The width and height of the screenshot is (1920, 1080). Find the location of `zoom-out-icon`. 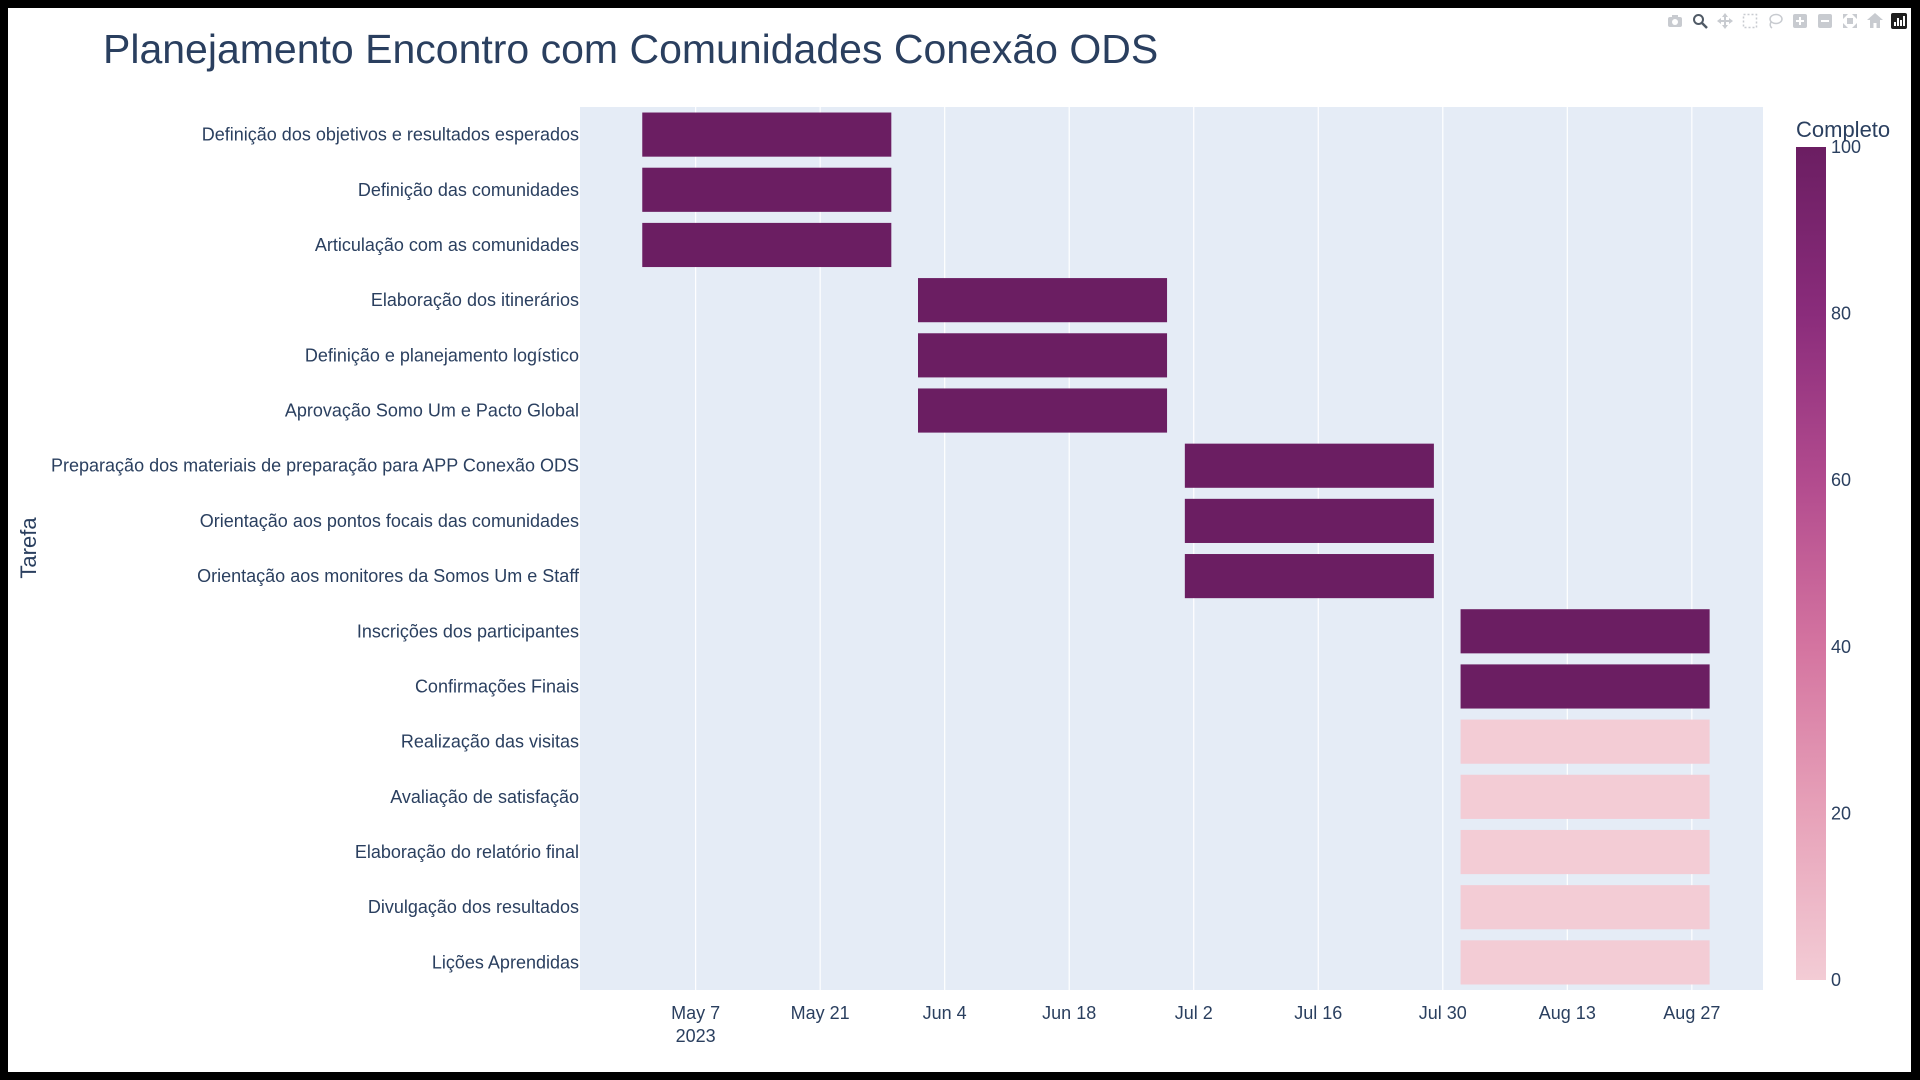

zoom-out-icon is located at coordinates (1824, 20).